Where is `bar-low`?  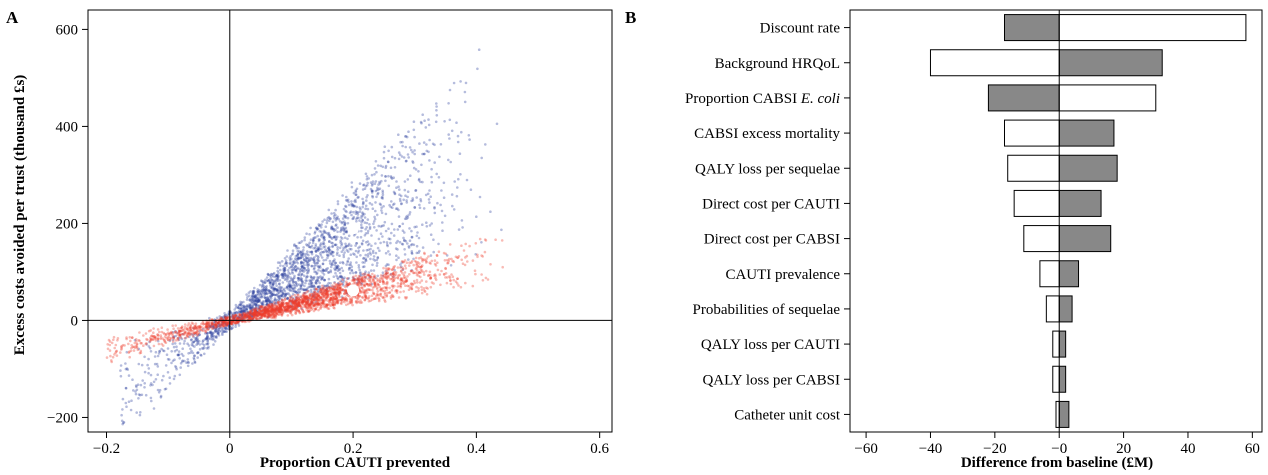
bar-low is located at coordinates (1041, 239).